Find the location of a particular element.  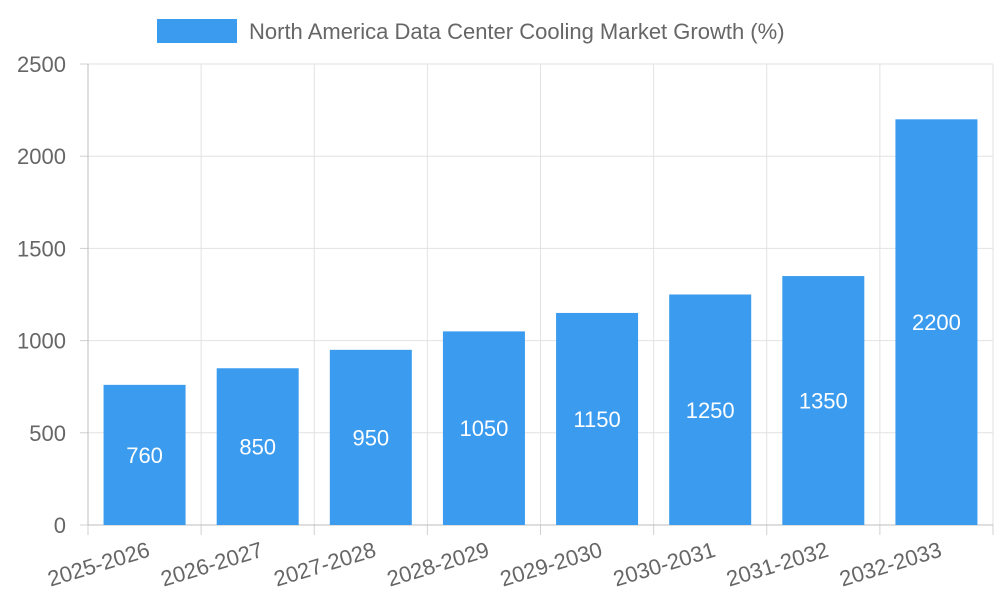

legend-swatch is located at coordinates (197, 31).